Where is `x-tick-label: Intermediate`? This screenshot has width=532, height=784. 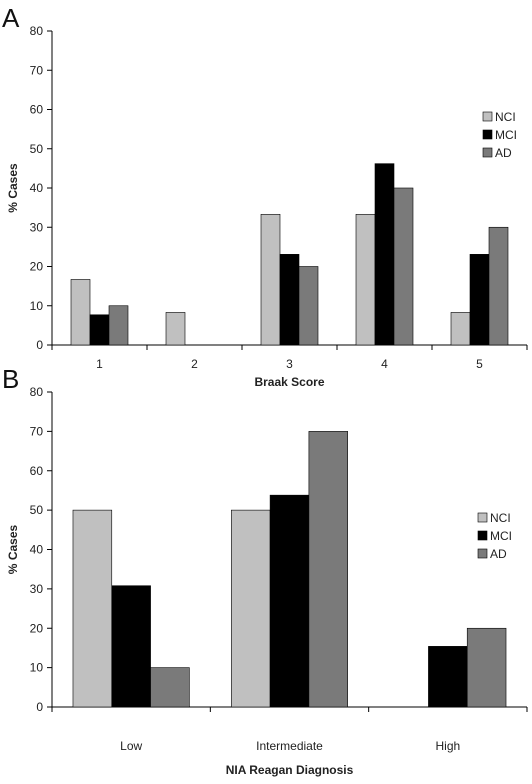 x-tick-label: Intermediate is located at coordinates (289, 746).